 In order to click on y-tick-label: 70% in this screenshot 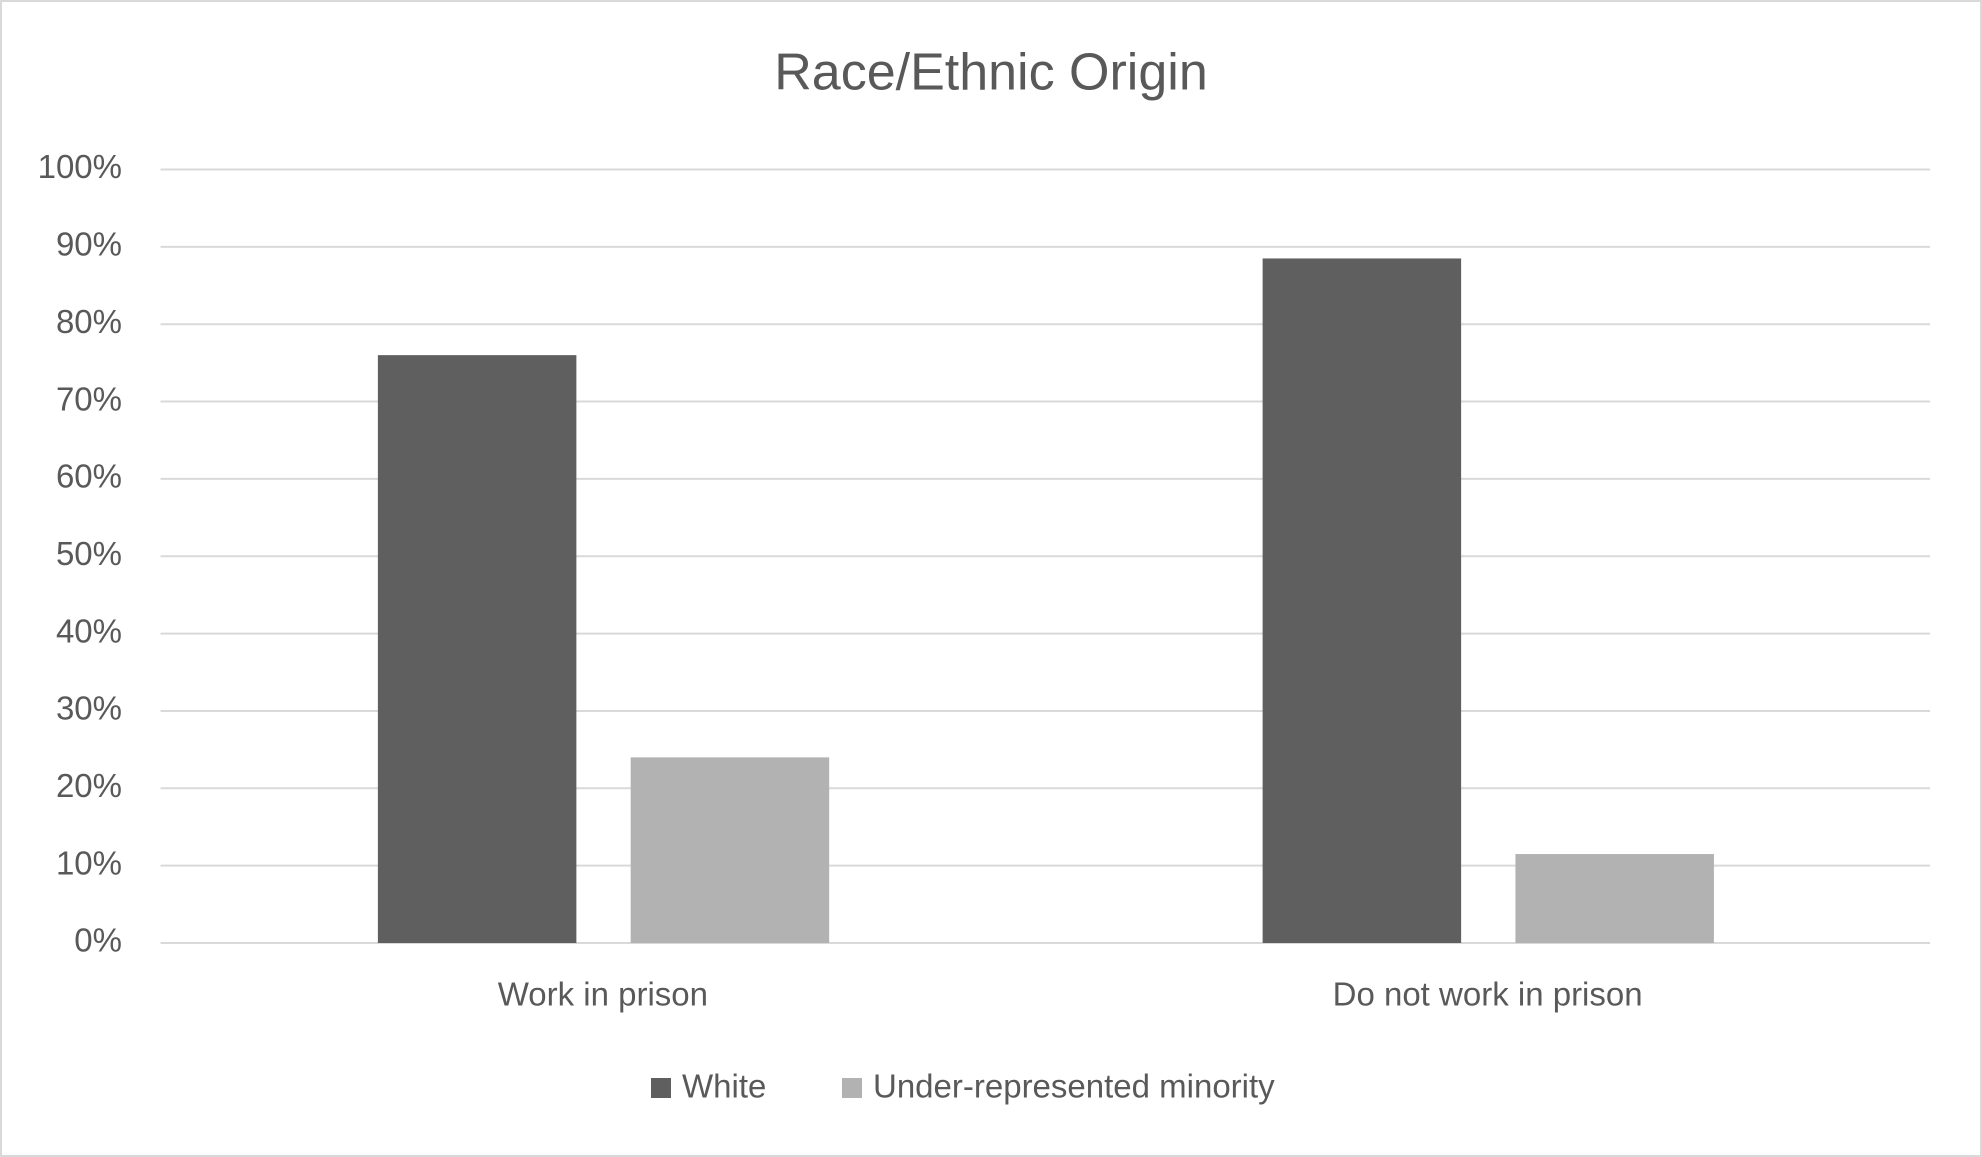, I will do `click(89, 398)`.